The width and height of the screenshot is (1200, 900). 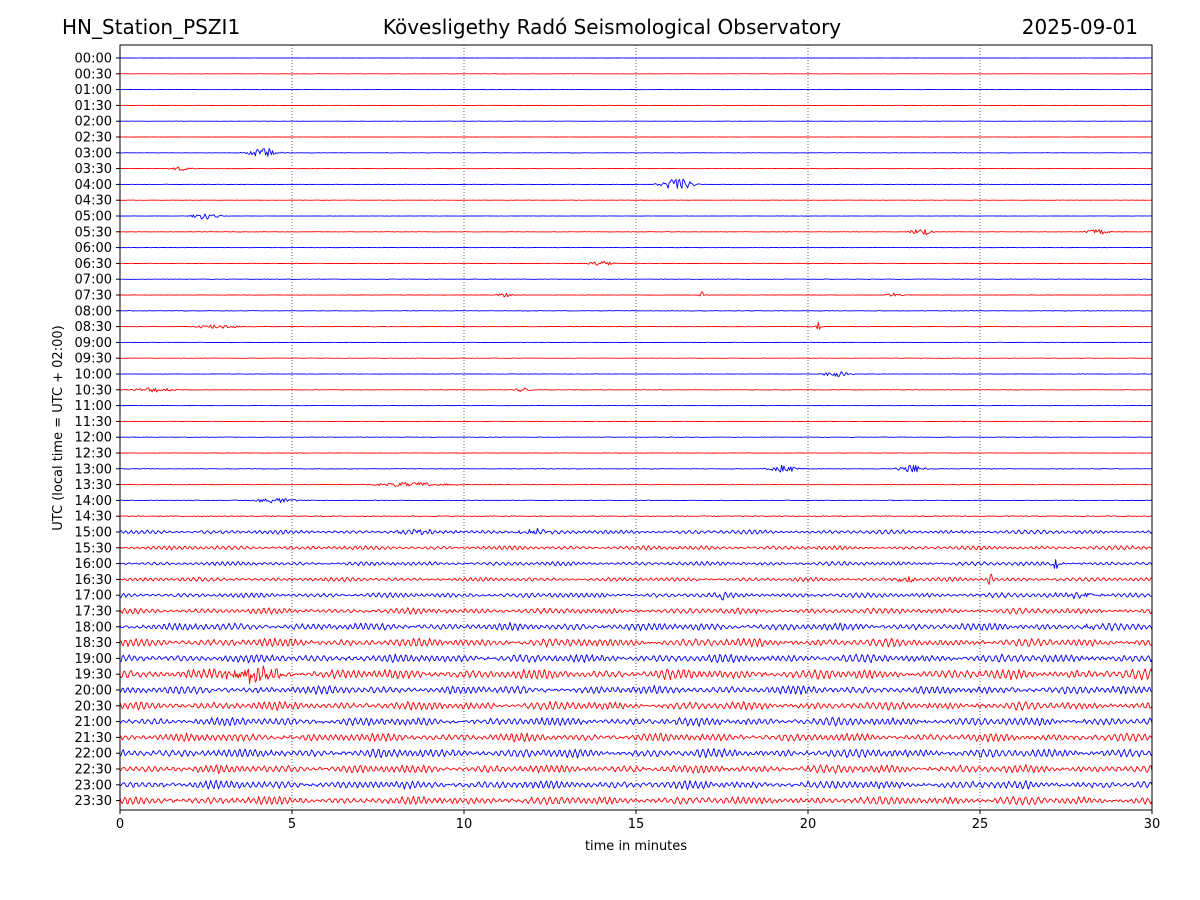 What do you see at coordinates (93, 485) in the screenshot?
I see `y-tick-label: 13:30` at bounding box center [93, 485].